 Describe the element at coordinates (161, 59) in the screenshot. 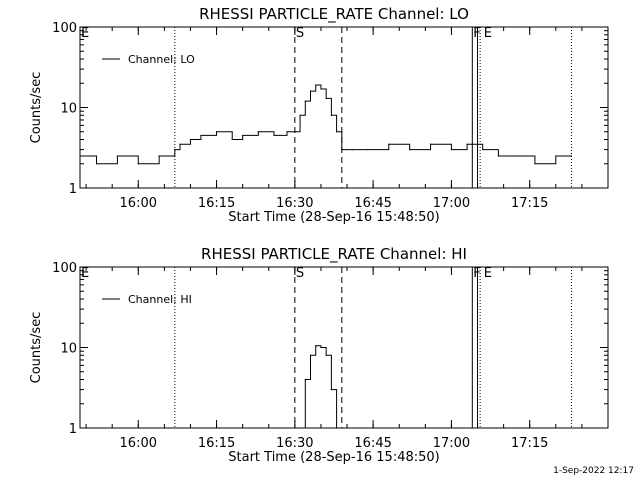

I see `legend-label: Channel: LO` at that location.